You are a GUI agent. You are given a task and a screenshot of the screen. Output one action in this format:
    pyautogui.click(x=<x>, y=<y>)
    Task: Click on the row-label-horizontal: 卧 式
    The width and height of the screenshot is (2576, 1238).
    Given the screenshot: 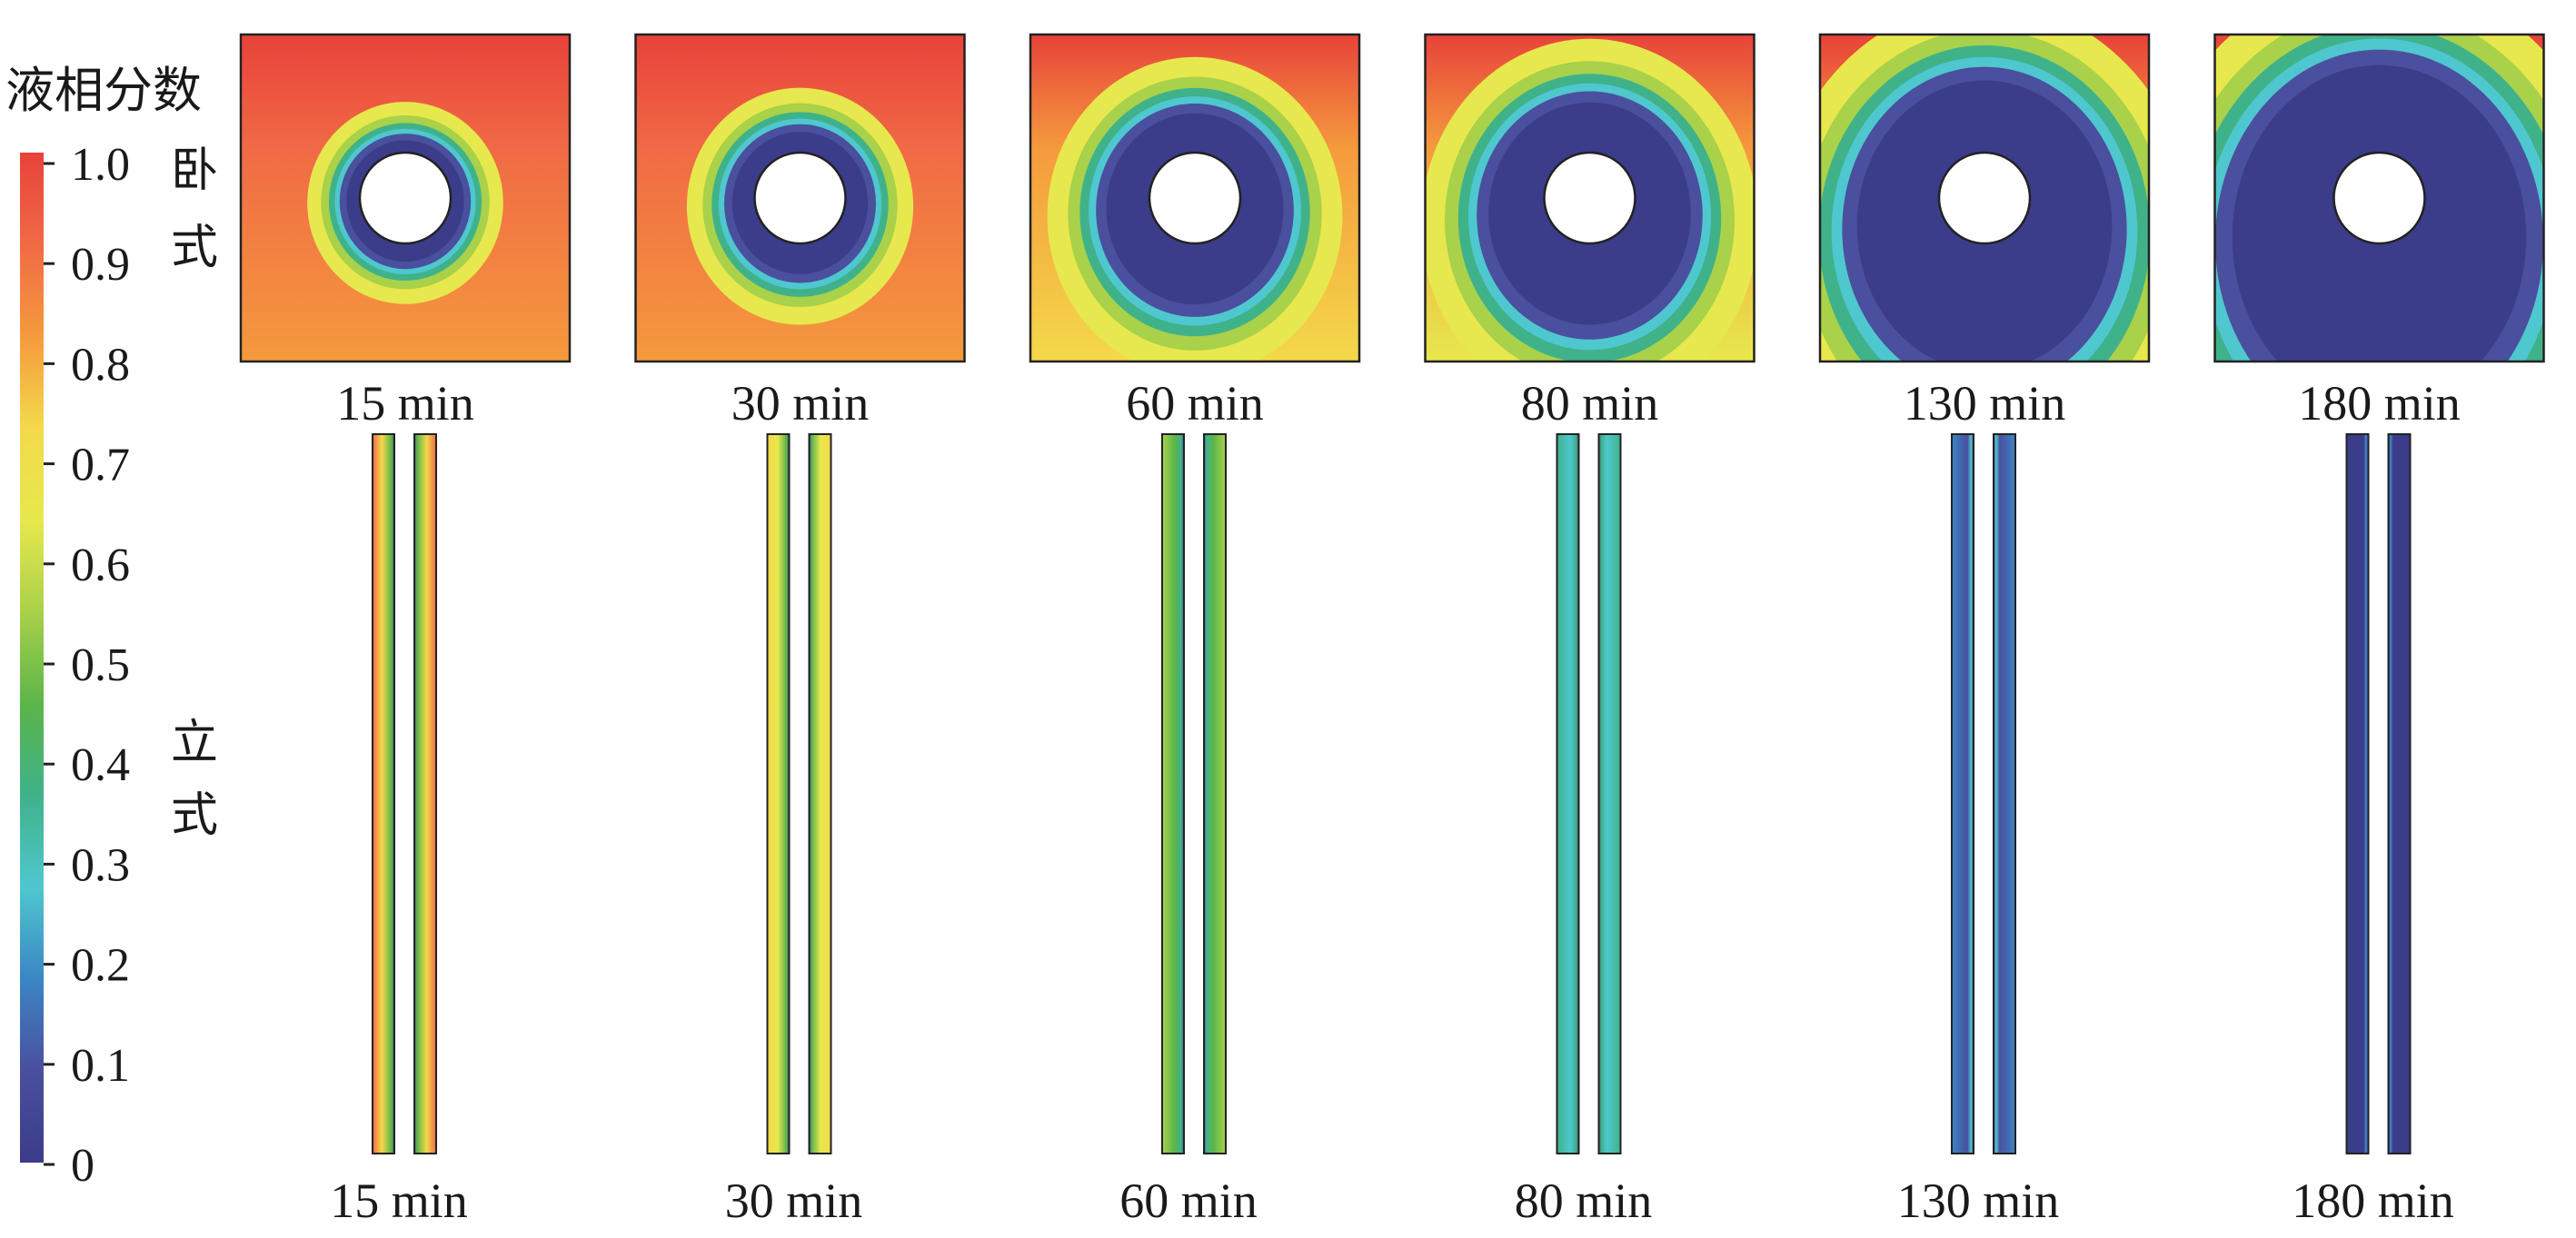 What is the action you would take?
    pyautogui.click(x=195, y=209)
    